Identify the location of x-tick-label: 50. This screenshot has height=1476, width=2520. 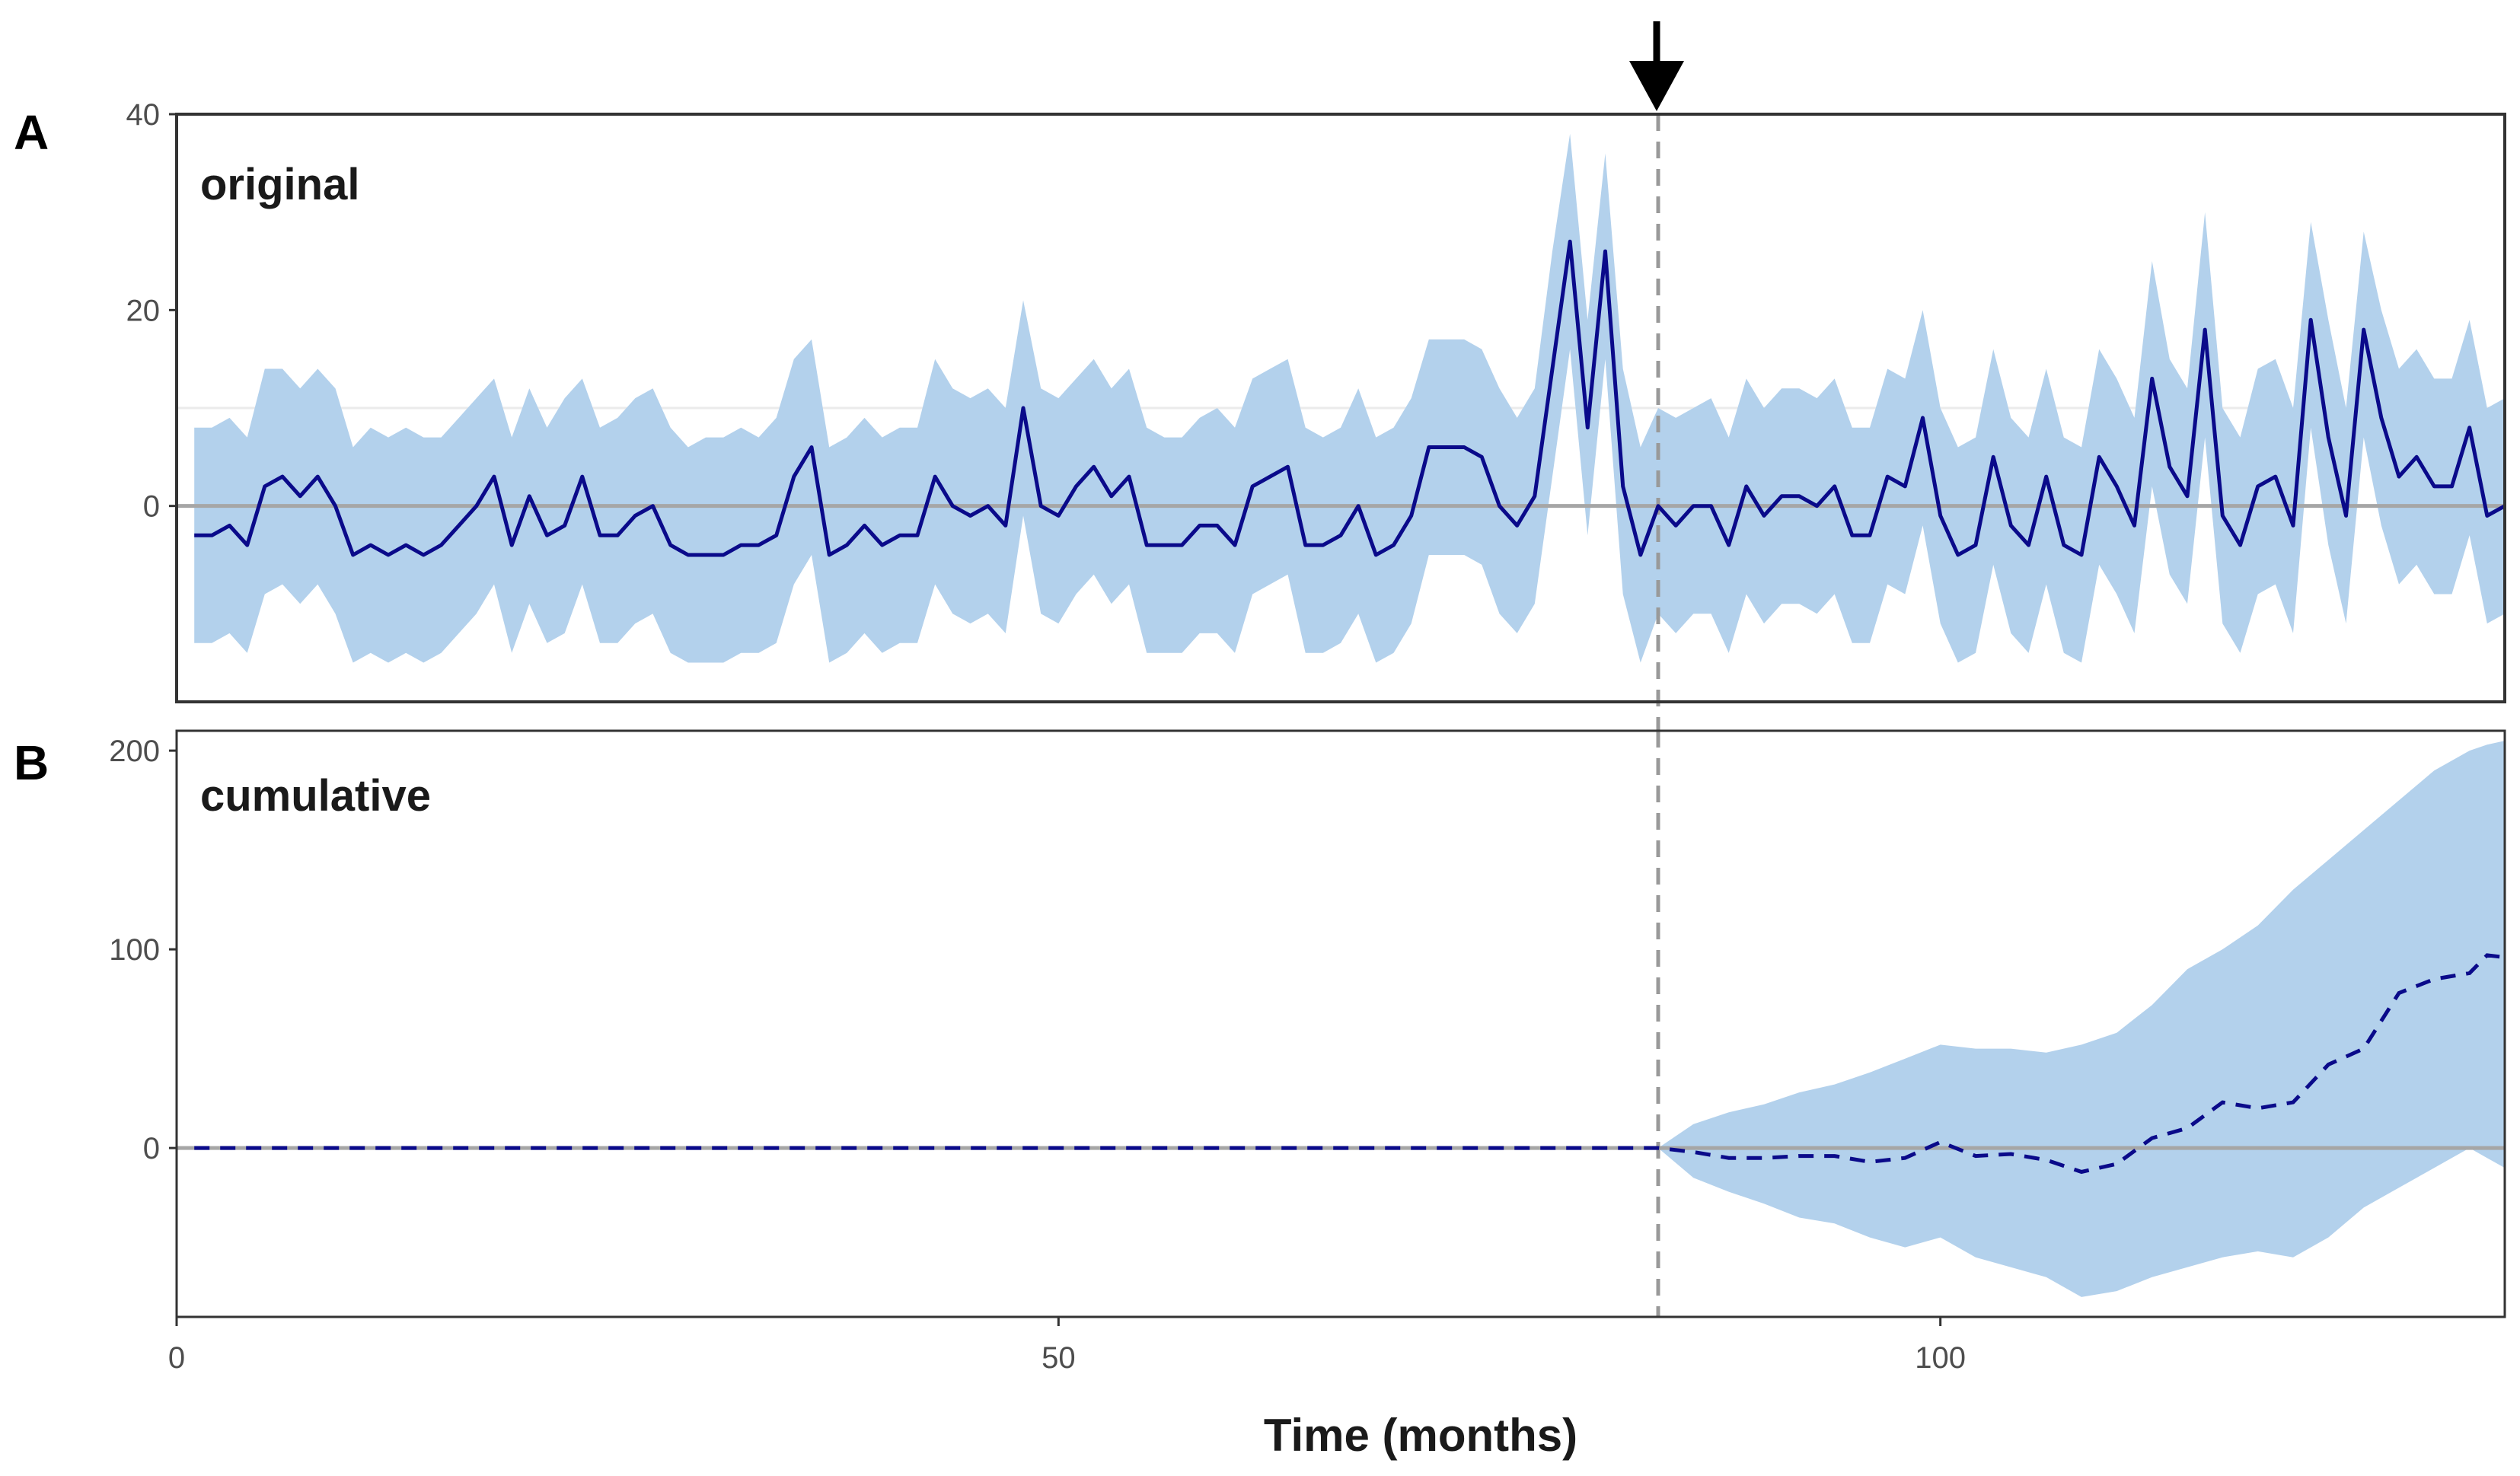
(1058, 1358).